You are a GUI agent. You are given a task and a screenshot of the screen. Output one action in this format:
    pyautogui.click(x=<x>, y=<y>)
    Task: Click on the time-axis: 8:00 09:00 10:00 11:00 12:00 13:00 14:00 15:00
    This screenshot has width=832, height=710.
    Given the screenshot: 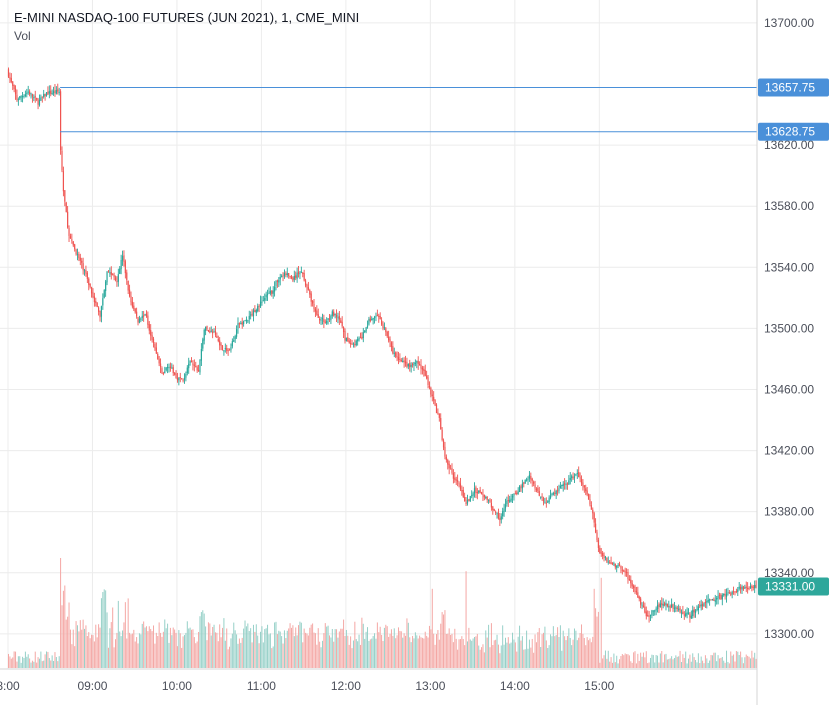 What is the action you would take?
    pyautogui.click(x=307, y=686)
    